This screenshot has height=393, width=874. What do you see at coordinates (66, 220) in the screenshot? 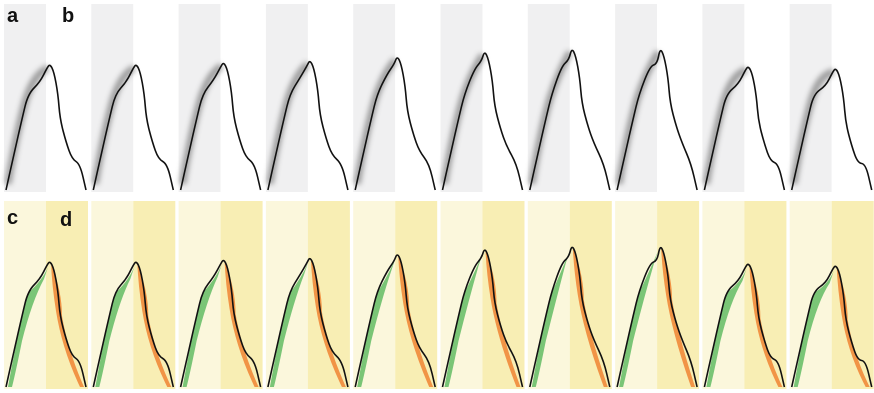
I see `panel-label-d: d` at bounding box center [66, 220].